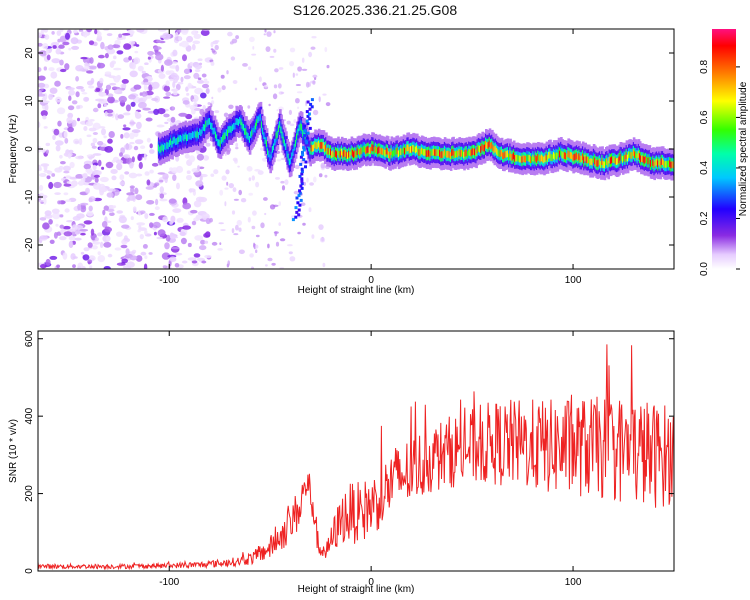  I want to click on heatmap-ylabel: Frequency (Hz), so click(13, 149).